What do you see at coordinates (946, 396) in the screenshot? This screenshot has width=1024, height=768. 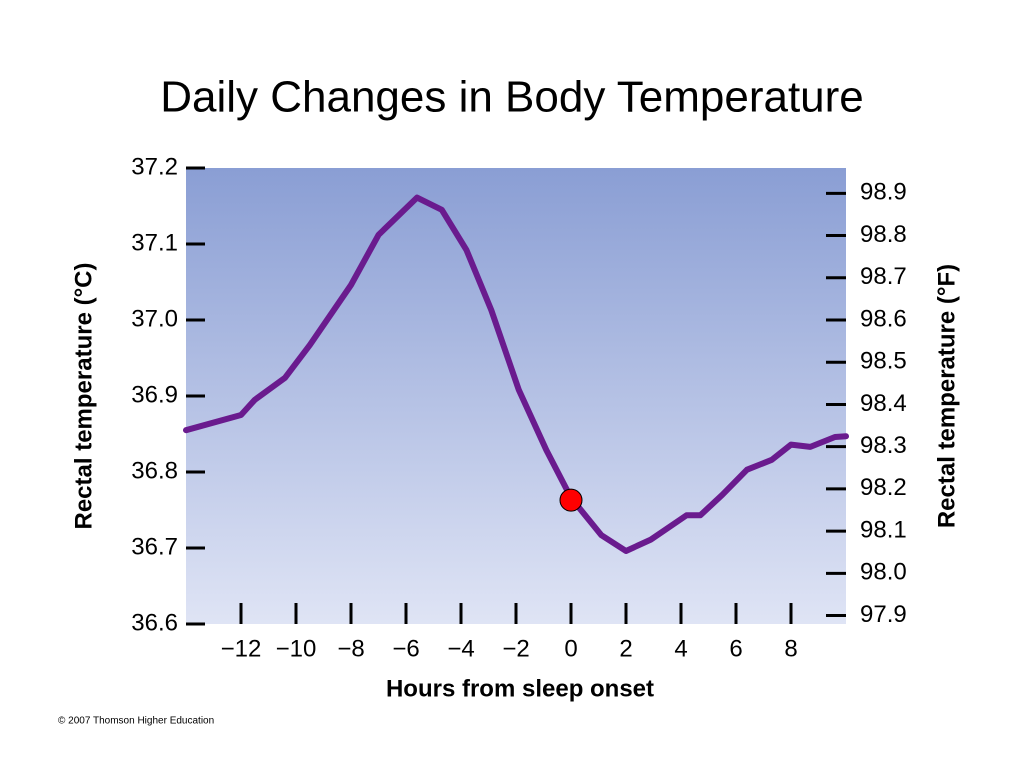 I see `y2-axis-label: Rectal temperature (°F)` at bounding box center [946, 396].